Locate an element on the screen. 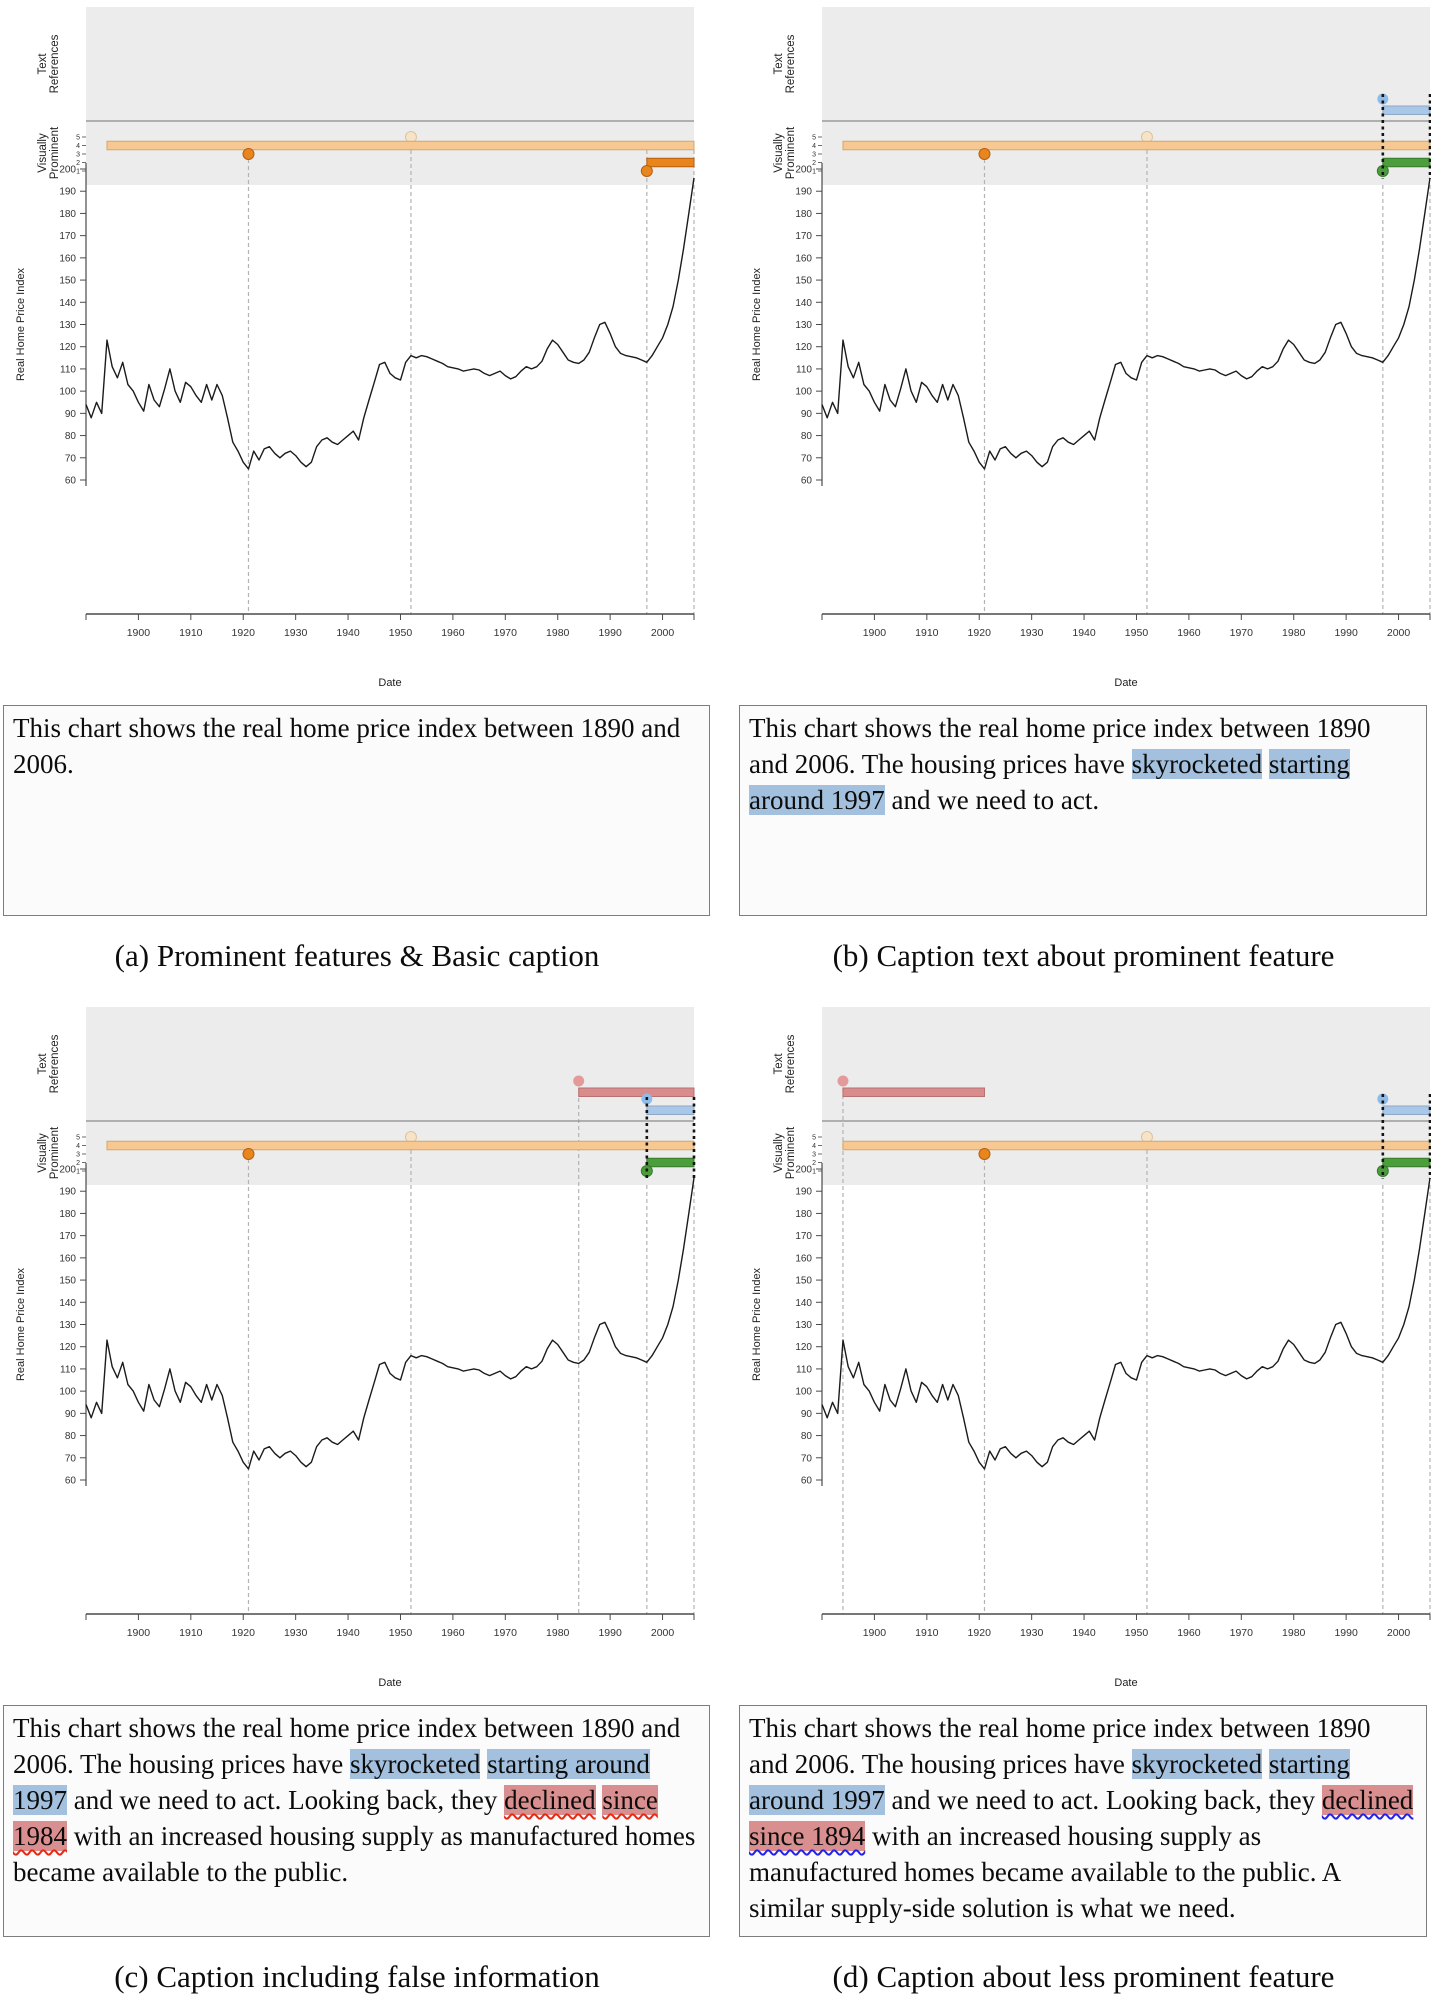  subcaption-b: (b) Caption text about prominent feature is located at coordinates (1083, 955).